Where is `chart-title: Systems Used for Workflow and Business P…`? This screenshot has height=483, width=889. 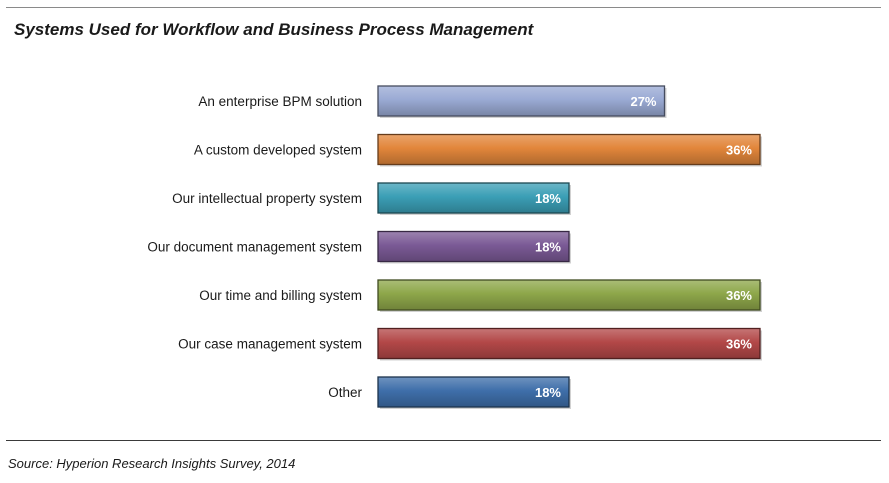
chart-title: Systems Used for Workflow and Business P… is located at coordinates (274, 29).